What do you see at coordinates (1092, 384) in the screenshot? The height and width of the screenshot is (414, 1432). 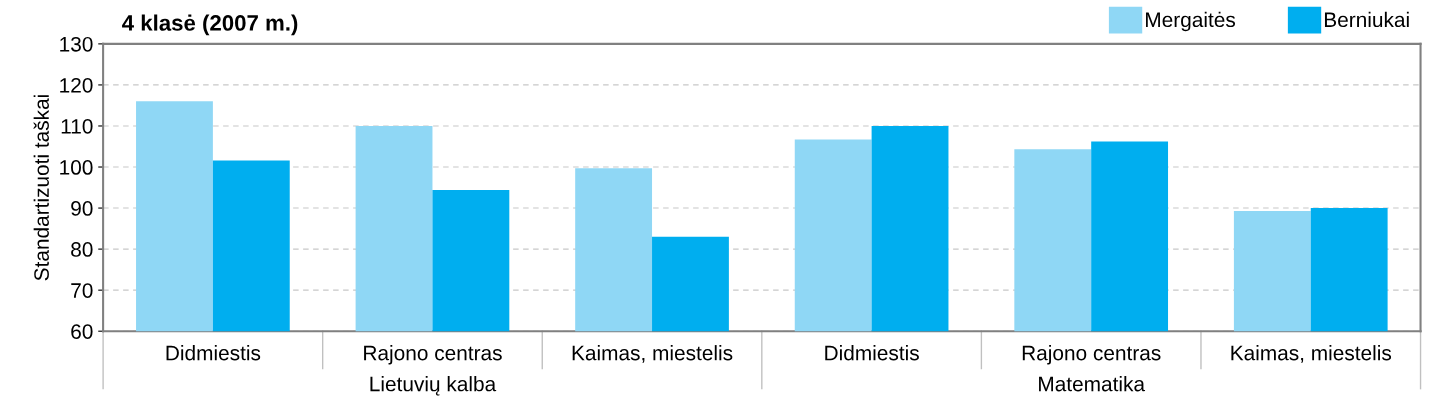 I see `text: Matematika` at bounding box center [1092, 384].